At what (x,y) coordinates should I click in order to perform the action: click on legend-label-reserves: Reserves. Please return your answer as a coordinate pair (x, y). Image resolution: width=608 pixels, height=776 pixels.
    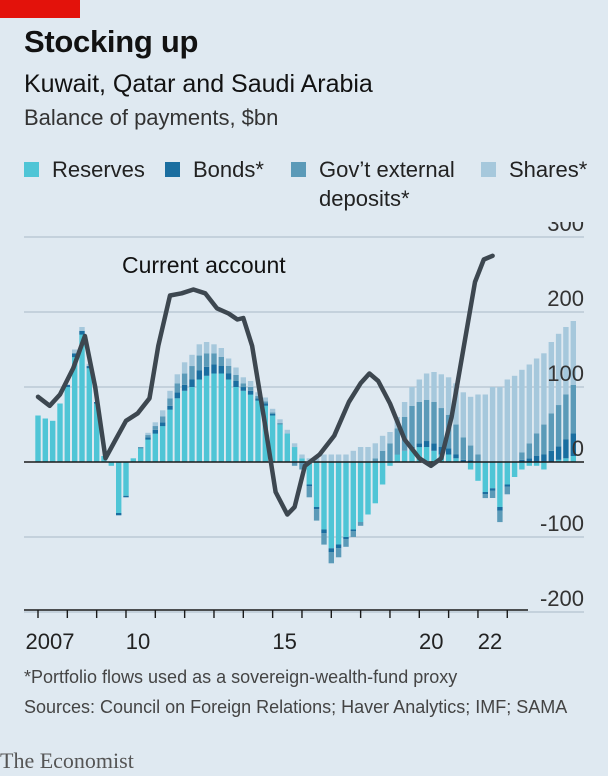
    Looking at the image, I should click on (98, 169).